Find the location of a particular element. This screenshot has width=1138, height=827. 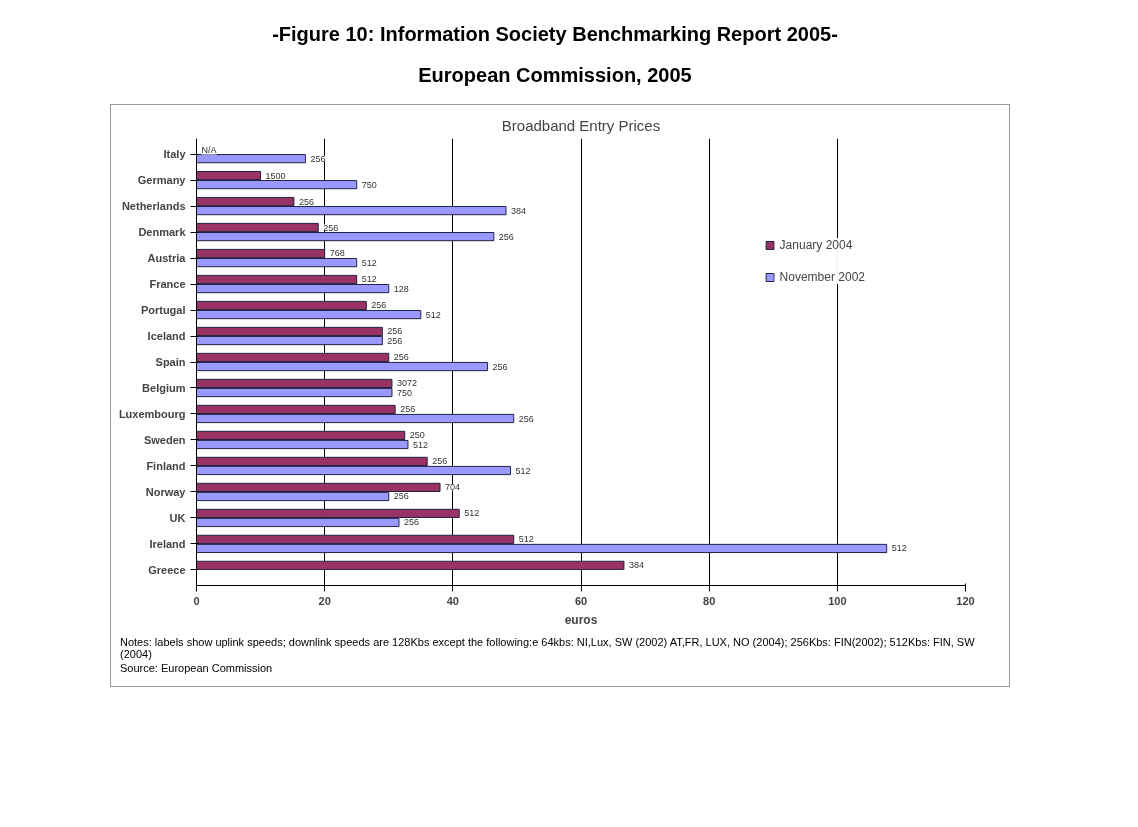

x-tick-label: 60 is located at coordinates (581, 600).